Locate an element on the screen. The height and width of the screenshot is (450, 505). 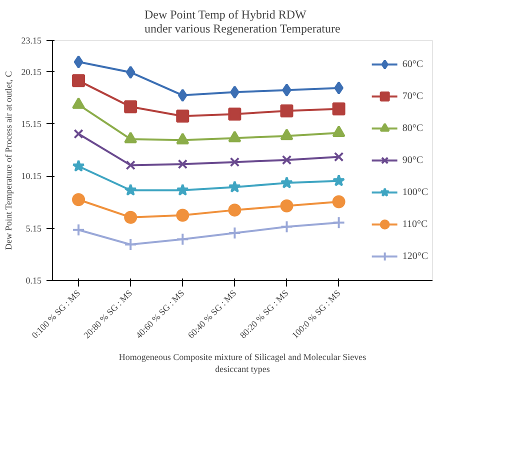
legend-label: 90°C is located at coordinates (412, 160).